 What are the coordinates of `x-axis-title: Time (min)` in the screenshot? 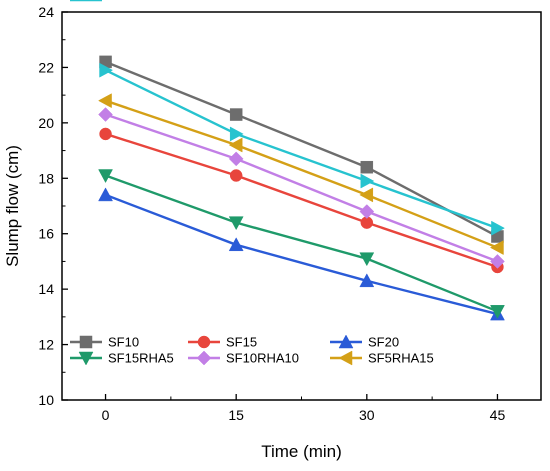 It's located at (301, 451).